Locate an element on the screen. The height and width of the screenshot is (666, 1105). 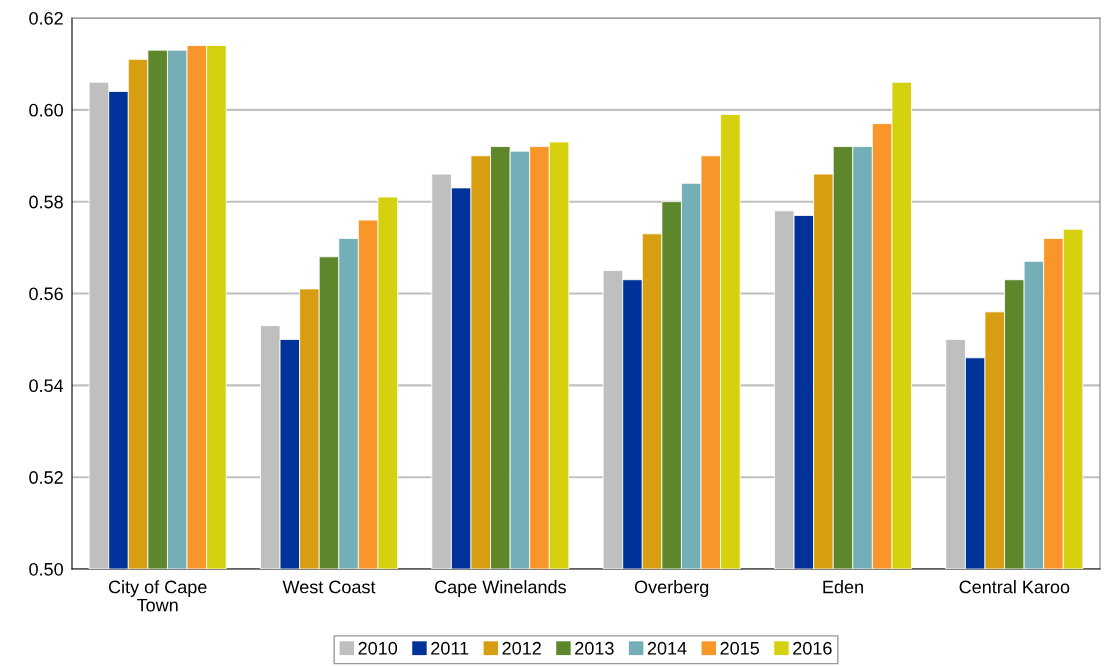
y-tick-label: 0.58 is located at coordinates (46, 202).